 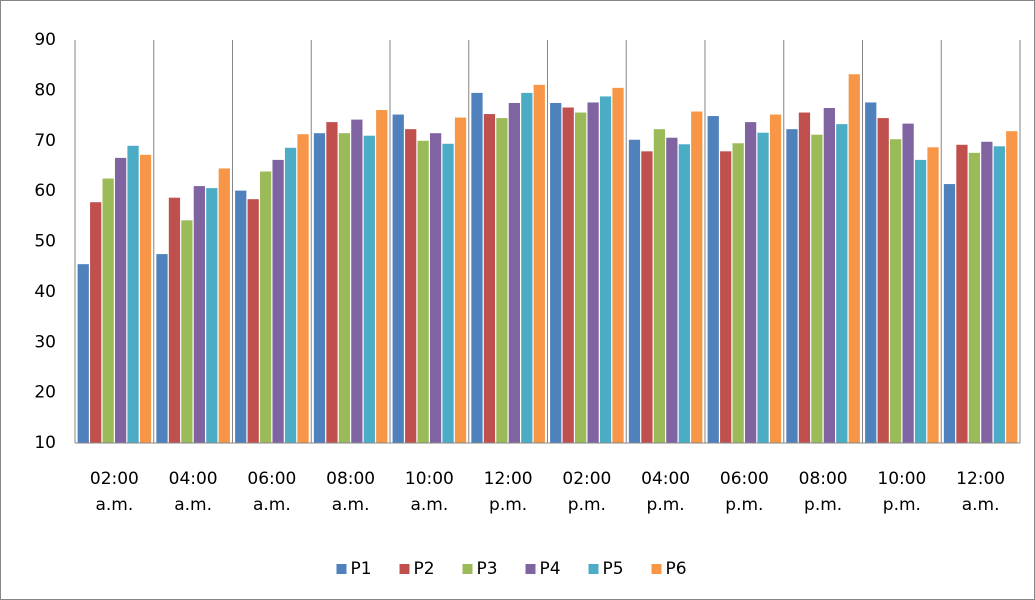 I want to click on y-tick-label: 30, so click(x=45, y=342).